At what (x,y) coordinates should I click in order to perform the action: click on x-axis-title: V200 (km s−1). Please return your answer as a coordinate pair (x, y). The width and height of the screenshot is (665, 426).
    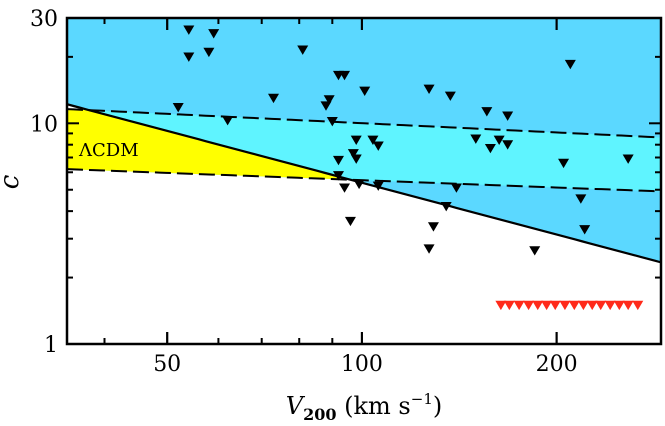
    Looking at the image, I should click on (364, 407).